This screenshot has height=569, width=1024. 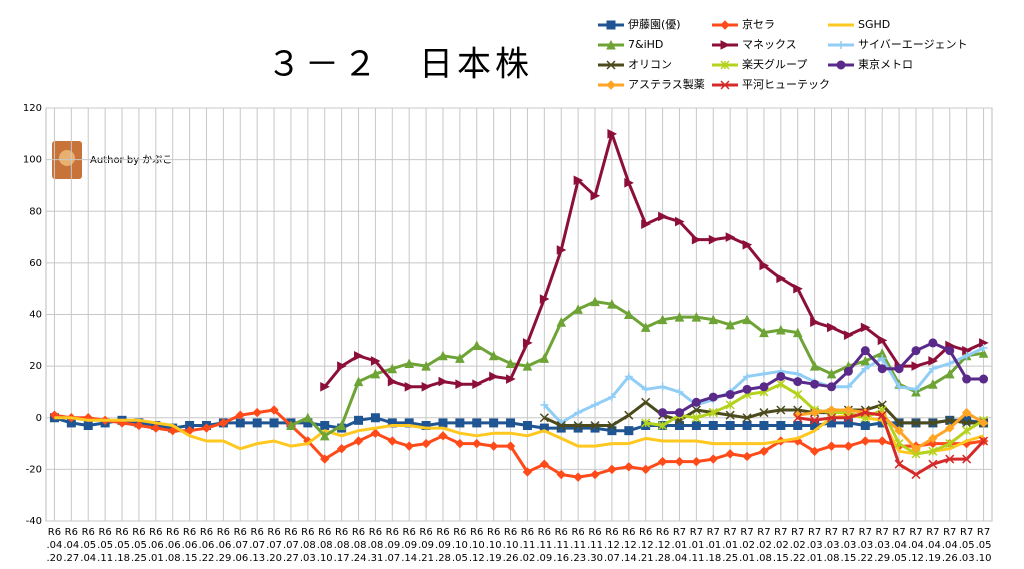 What do you see at coordinates (156, 545) in the screenshot?
I see `x-tick-label: R6.06.01` at bounding box center [156, 545].